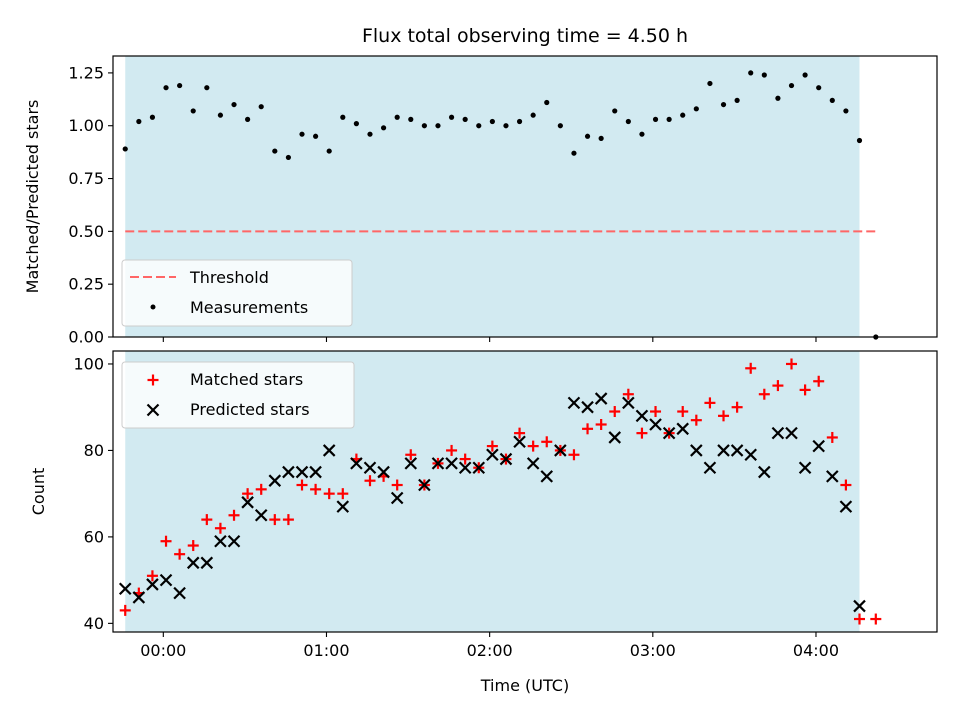 This screenshot has width=960, height=720. Describe the element at coordinates (229, 277) in the screenshot. I see `legend-threshold-label: Threshold` at that location.